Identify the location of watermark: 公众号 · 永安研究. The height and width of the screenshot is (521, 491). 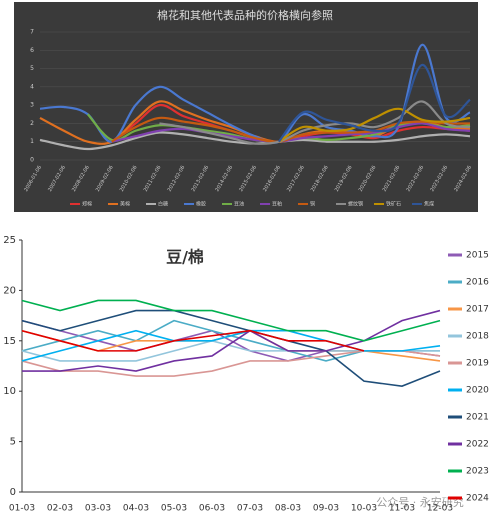
(420, 502).